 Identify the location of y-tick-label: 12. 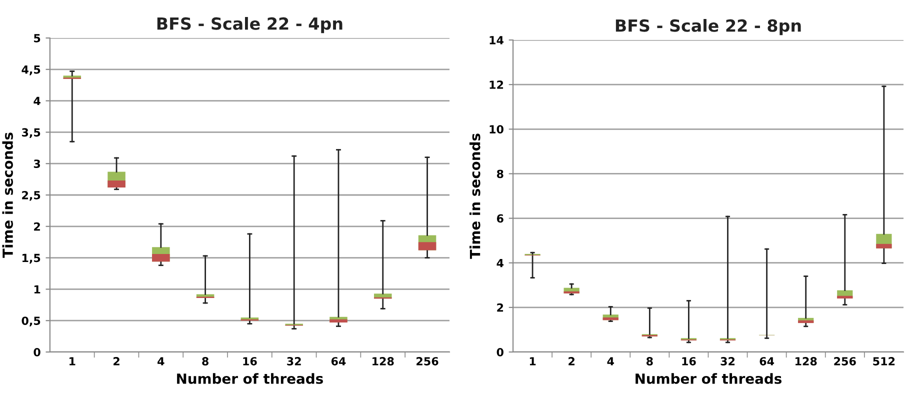
(497, 84).